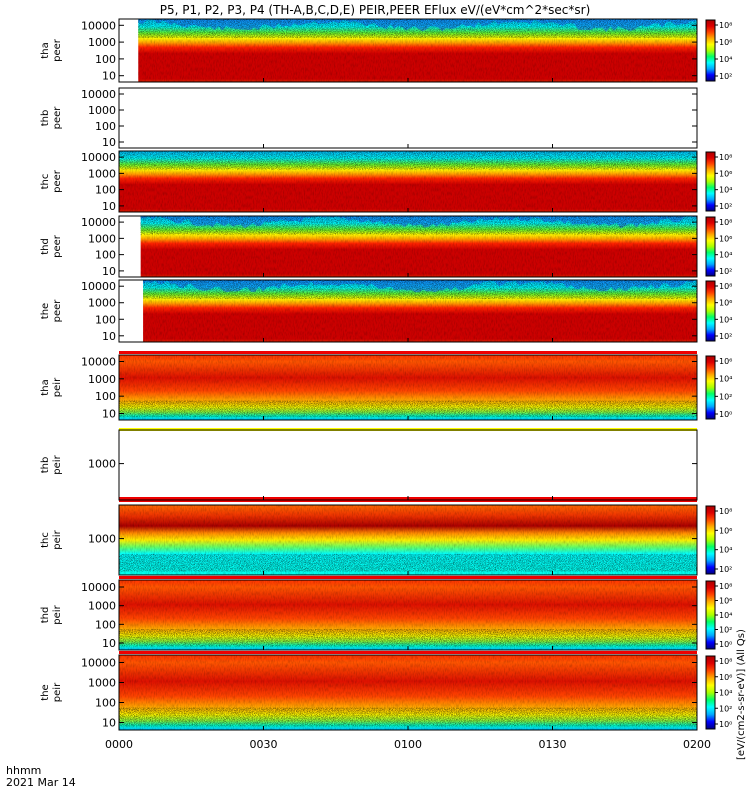  I want to click on panel-thc-peer: thc peer 10000 1000 100 10 10⁸ 10⁶ 10⁴ 10², so click(386, 181).